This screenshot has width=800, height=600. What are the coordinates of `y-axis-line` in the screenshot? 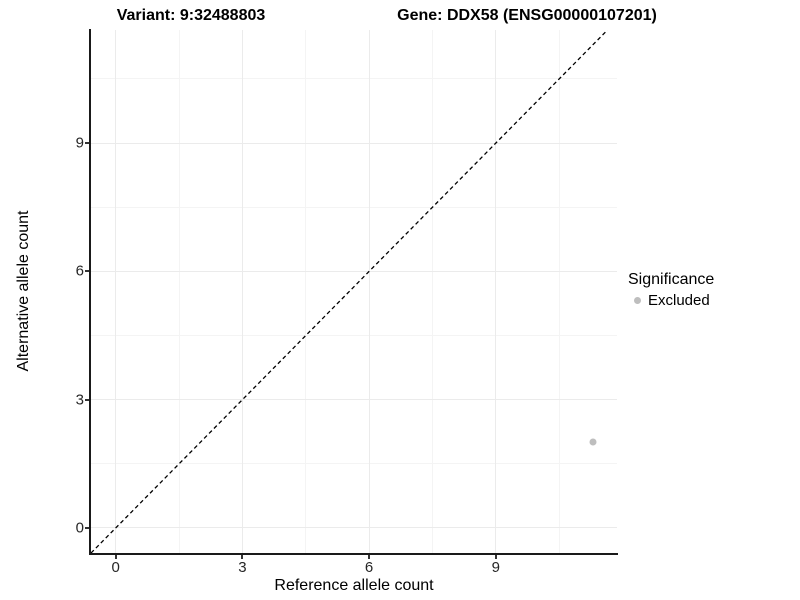 It's located at (90, 292).